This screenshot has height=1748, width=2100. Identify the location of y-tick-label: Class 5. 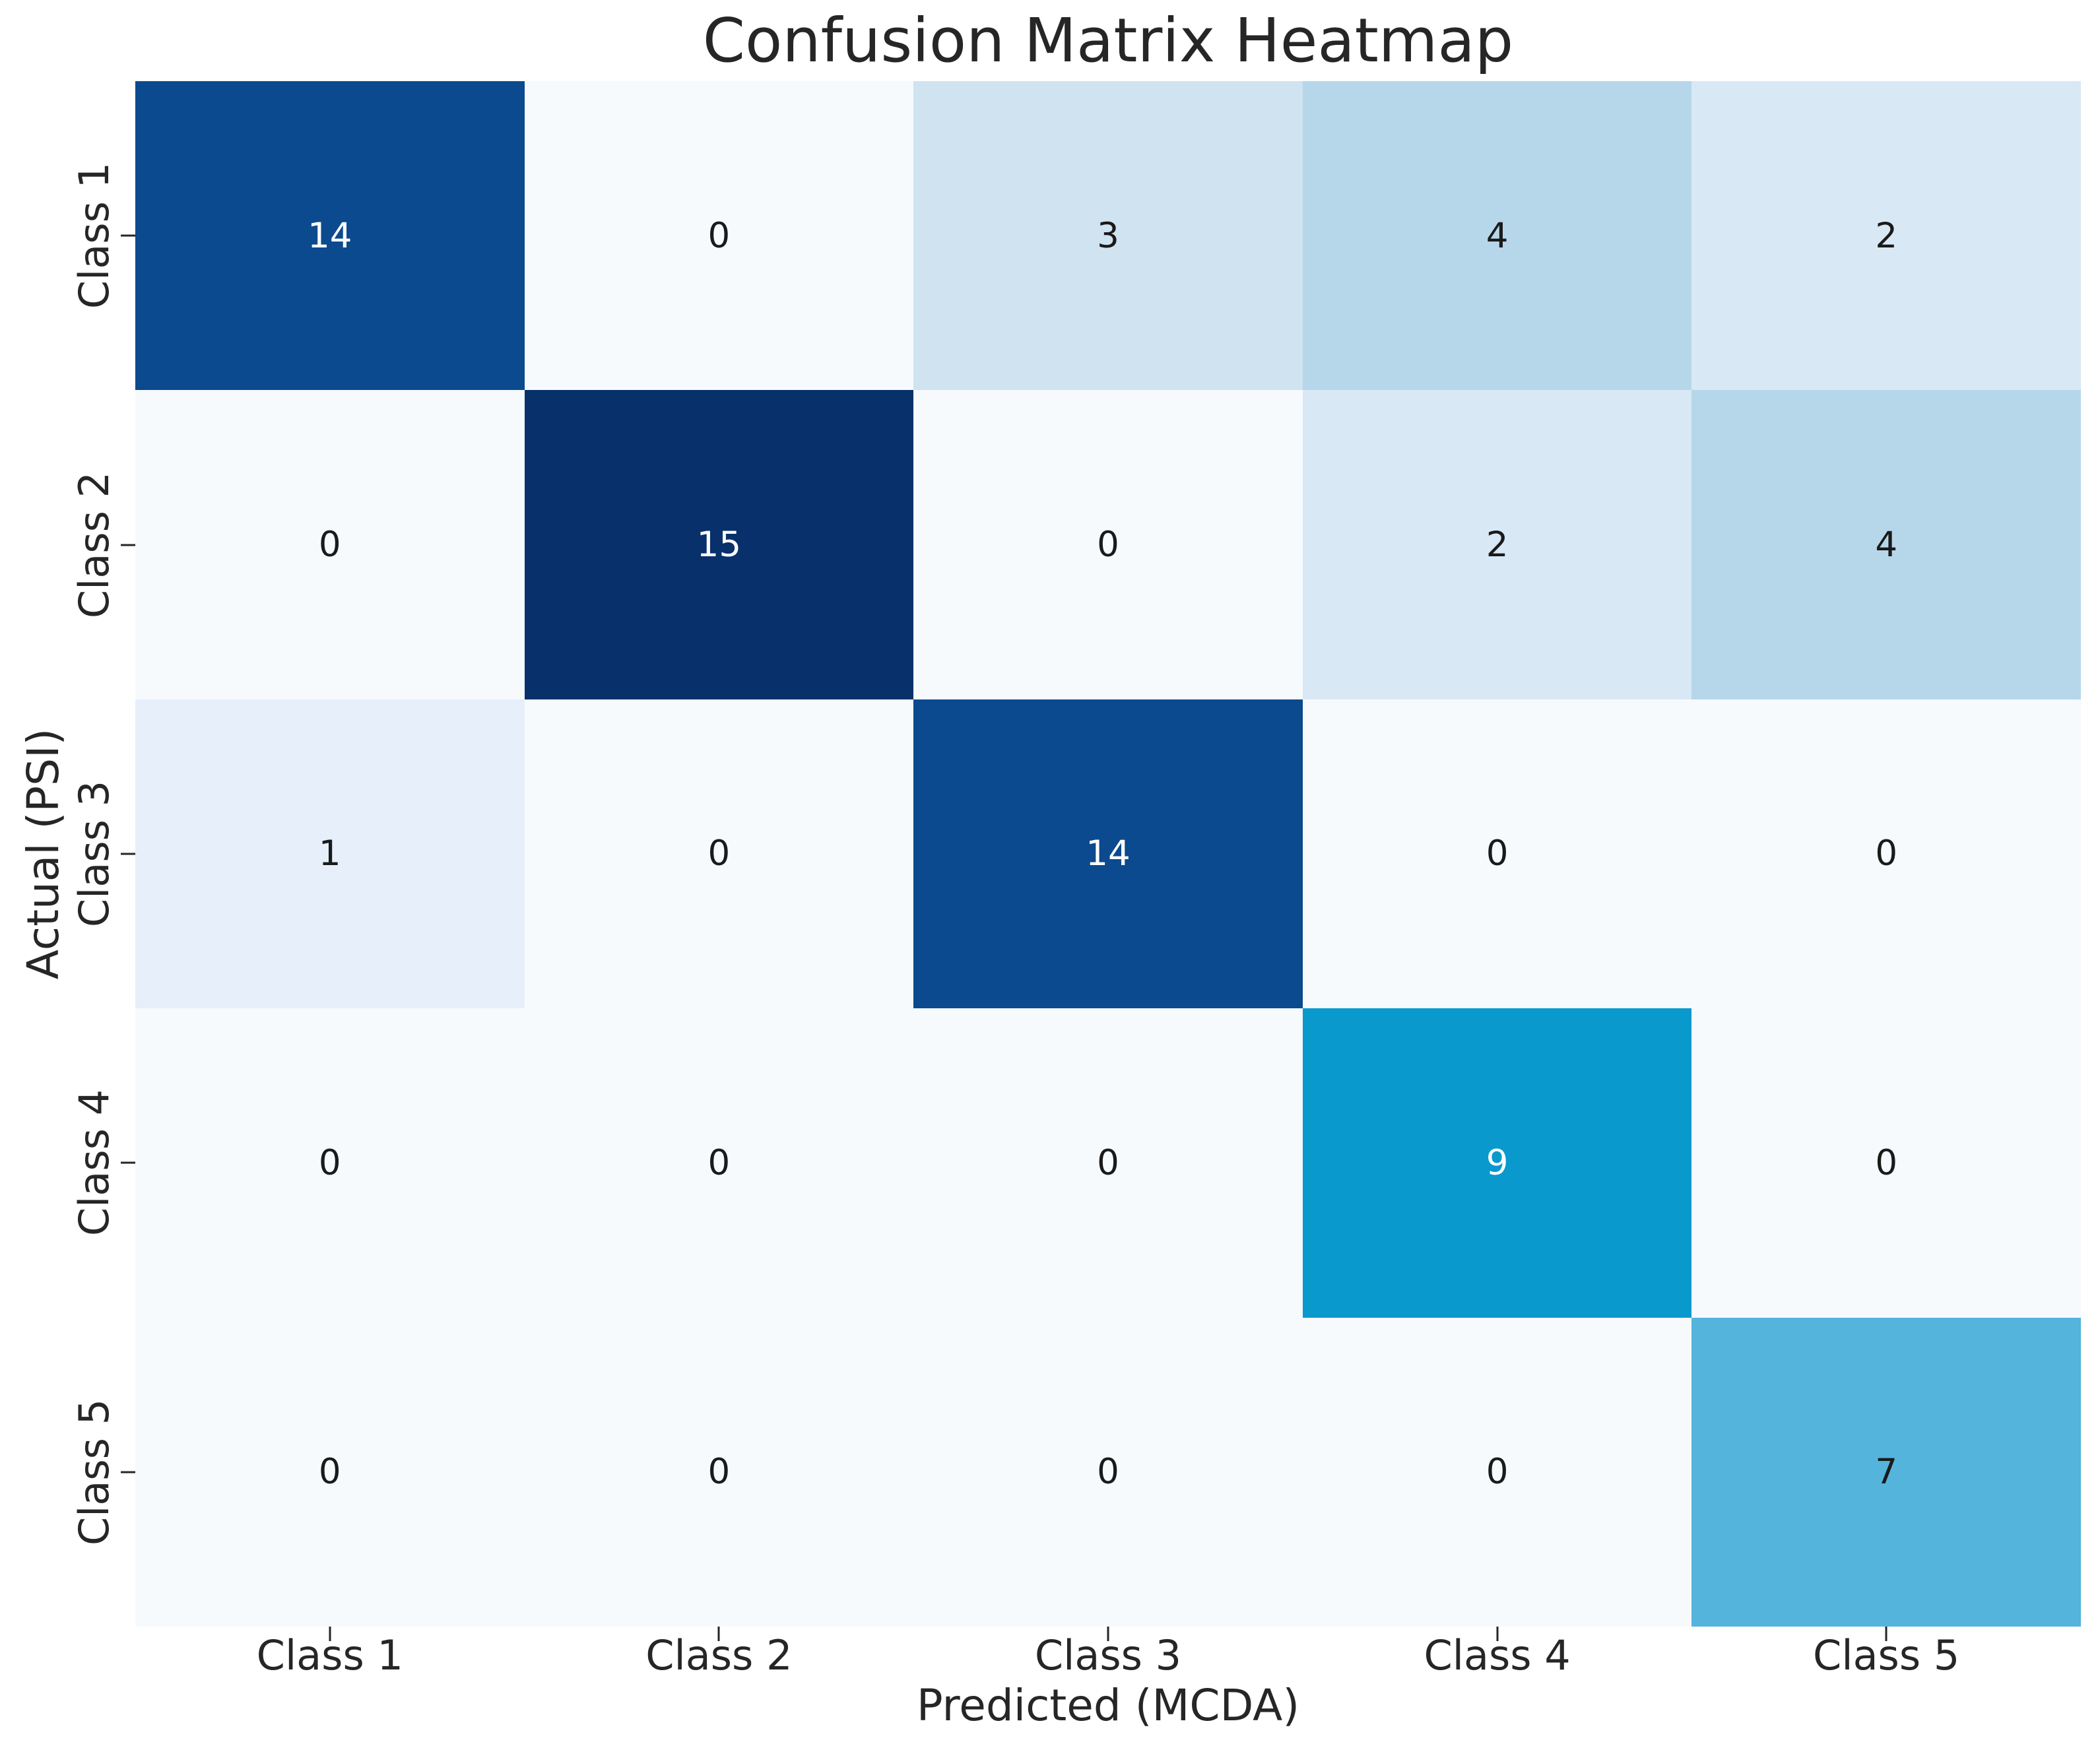
(94, 1471).